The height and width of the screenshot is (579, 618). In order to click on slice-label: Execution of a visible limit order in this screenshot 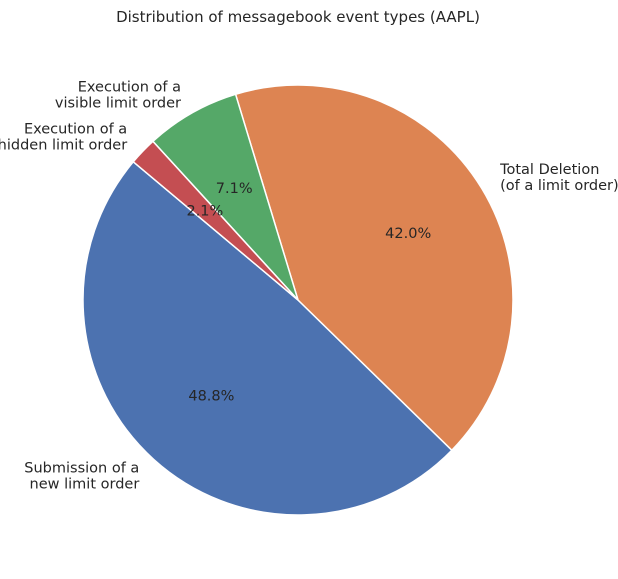, I will do `click(118, 96)`.